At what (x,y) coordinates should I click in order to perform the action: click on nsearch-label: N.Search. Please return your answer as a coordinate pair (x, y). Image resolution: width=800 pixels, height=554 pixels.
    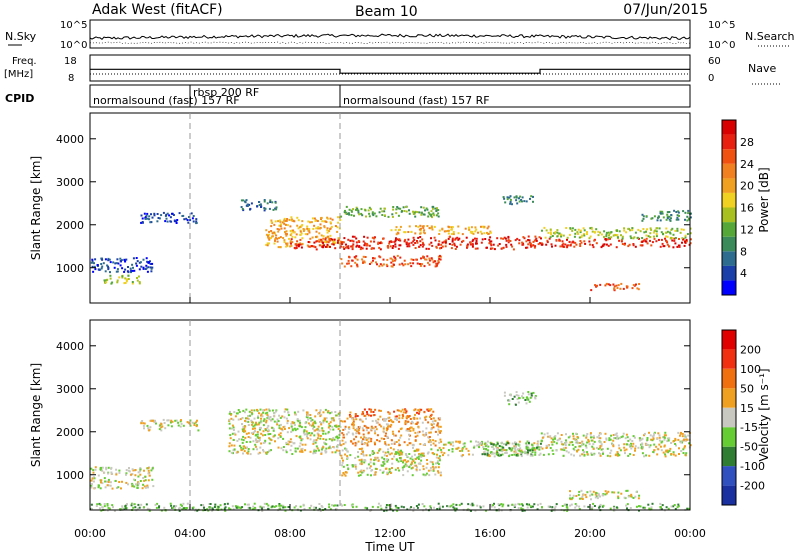
    Looking at the image, I should click on (770, 36).